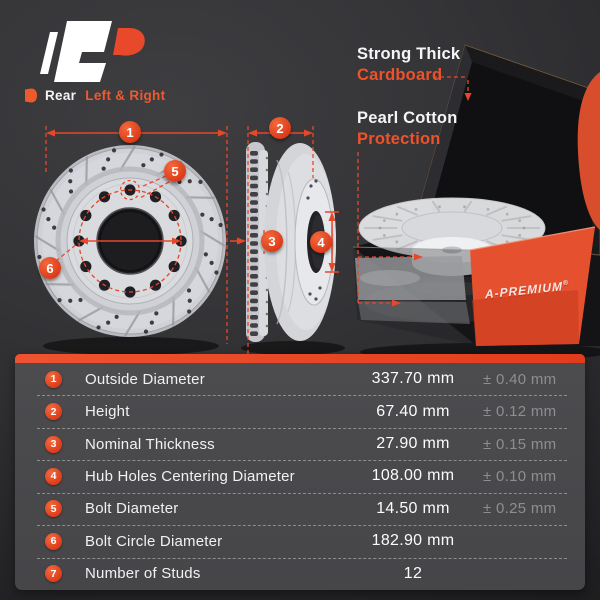 The image size is (600, 600). I want to click on spec-value: 27.90 mm, so click(413, 444).